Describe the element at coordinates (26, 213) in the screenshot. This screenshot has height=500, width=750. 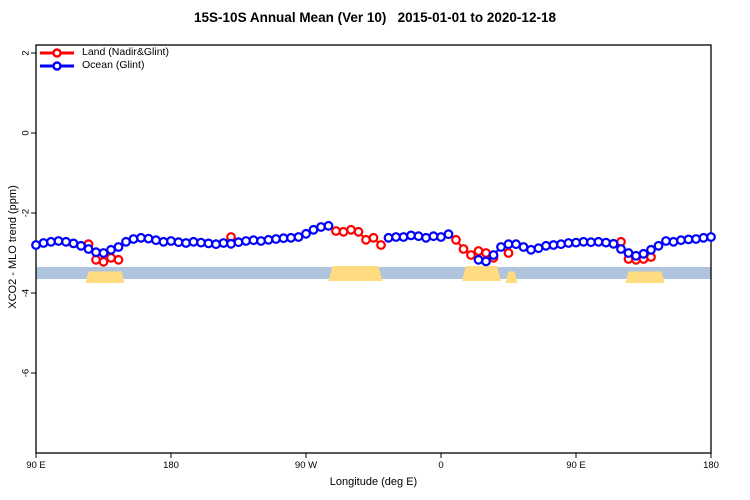
I see `y-tick-label: -2` at that location.